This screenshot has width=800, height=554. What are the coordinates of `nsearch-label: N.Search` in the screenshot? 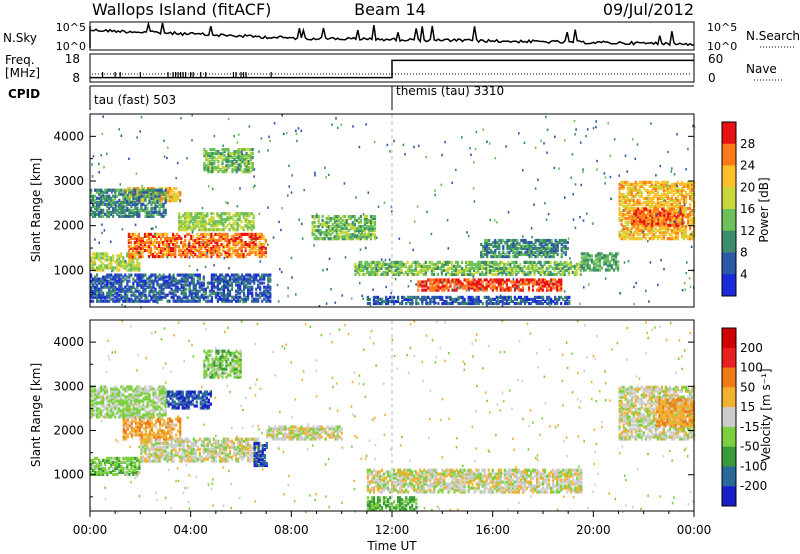 It's located at (773, 36).